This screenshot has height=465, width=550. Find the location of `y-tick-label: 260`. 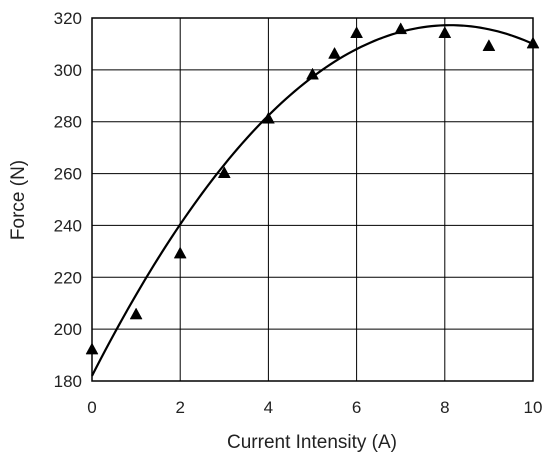

y-tick-label: 260 is located at coordinates (68, 174).